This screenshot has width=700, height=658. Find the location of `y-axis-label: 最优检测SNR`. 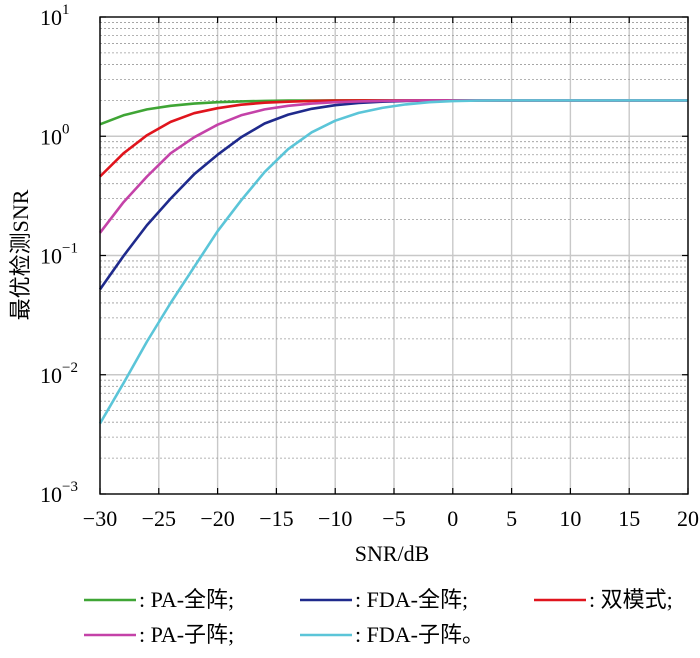

y-axis-label: 最优检测SNR is located at coordinates (20, 254).